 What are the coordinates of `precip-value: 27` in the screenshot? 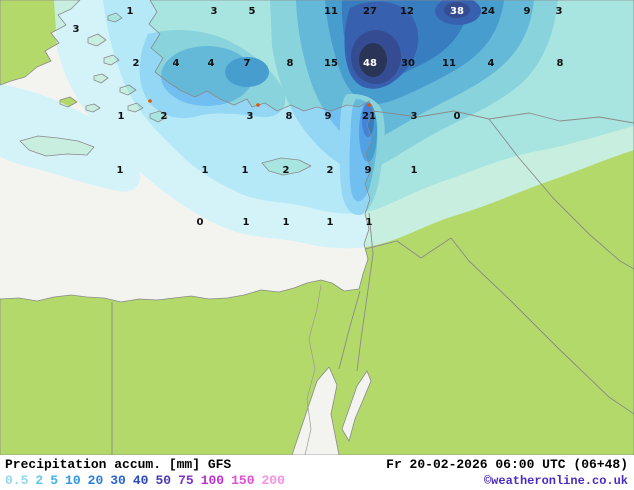 It's located at (370, 11).